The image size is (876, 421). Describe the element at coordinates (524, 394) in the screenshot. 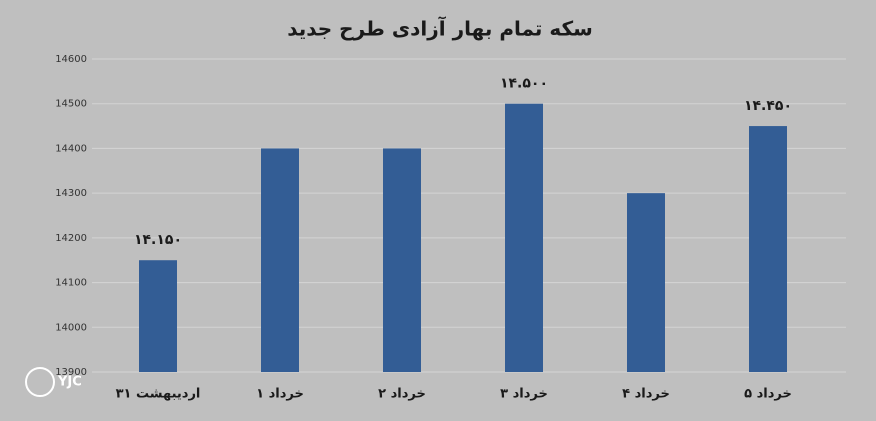

I see `x-tick-label: ۳ خرداد` at that location.